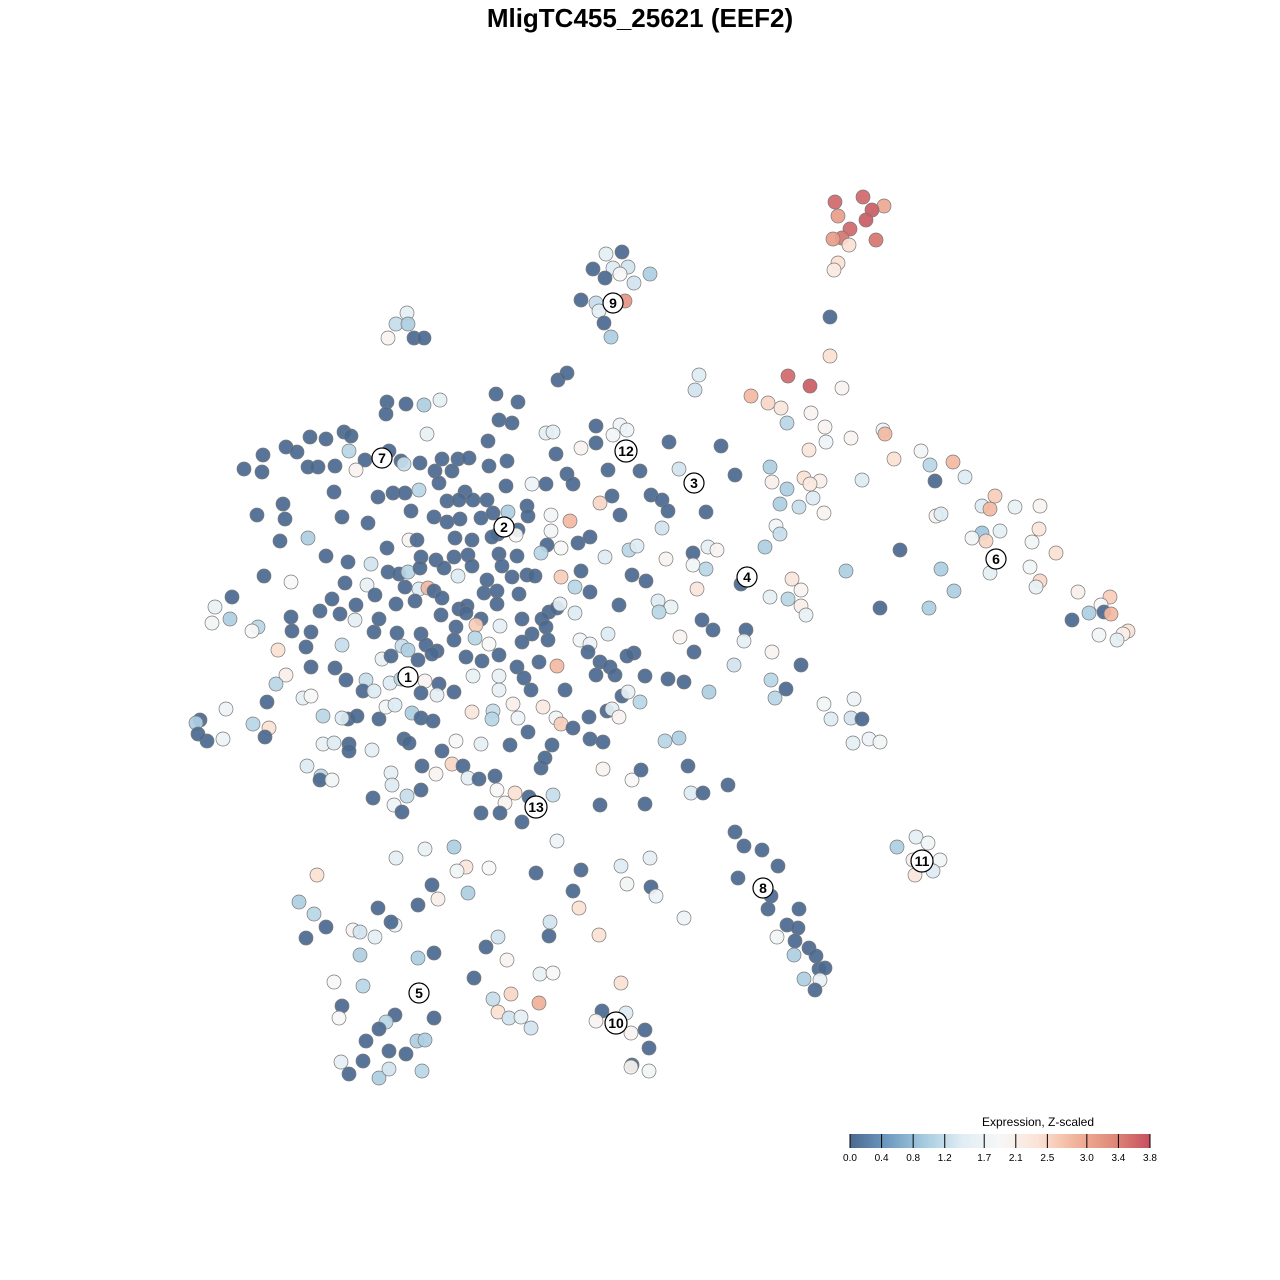 This screenshot has height=1280, width=1280. I want to click on cluster-label-text: 8, so click(763, 888).